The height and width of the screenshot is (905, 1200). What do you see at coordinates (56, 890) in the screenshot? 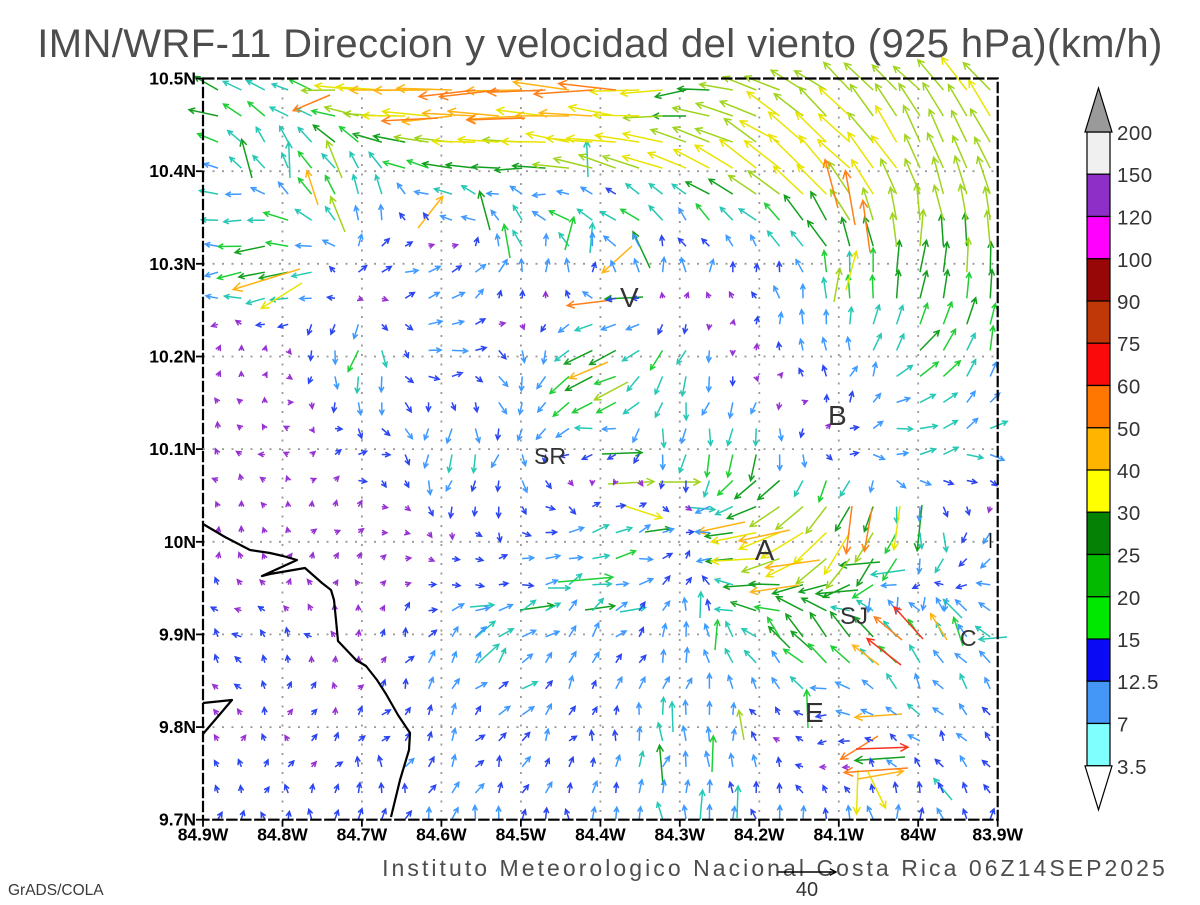
I see `svg-text: GrADS/COLA` at bounding box center [56, 890].